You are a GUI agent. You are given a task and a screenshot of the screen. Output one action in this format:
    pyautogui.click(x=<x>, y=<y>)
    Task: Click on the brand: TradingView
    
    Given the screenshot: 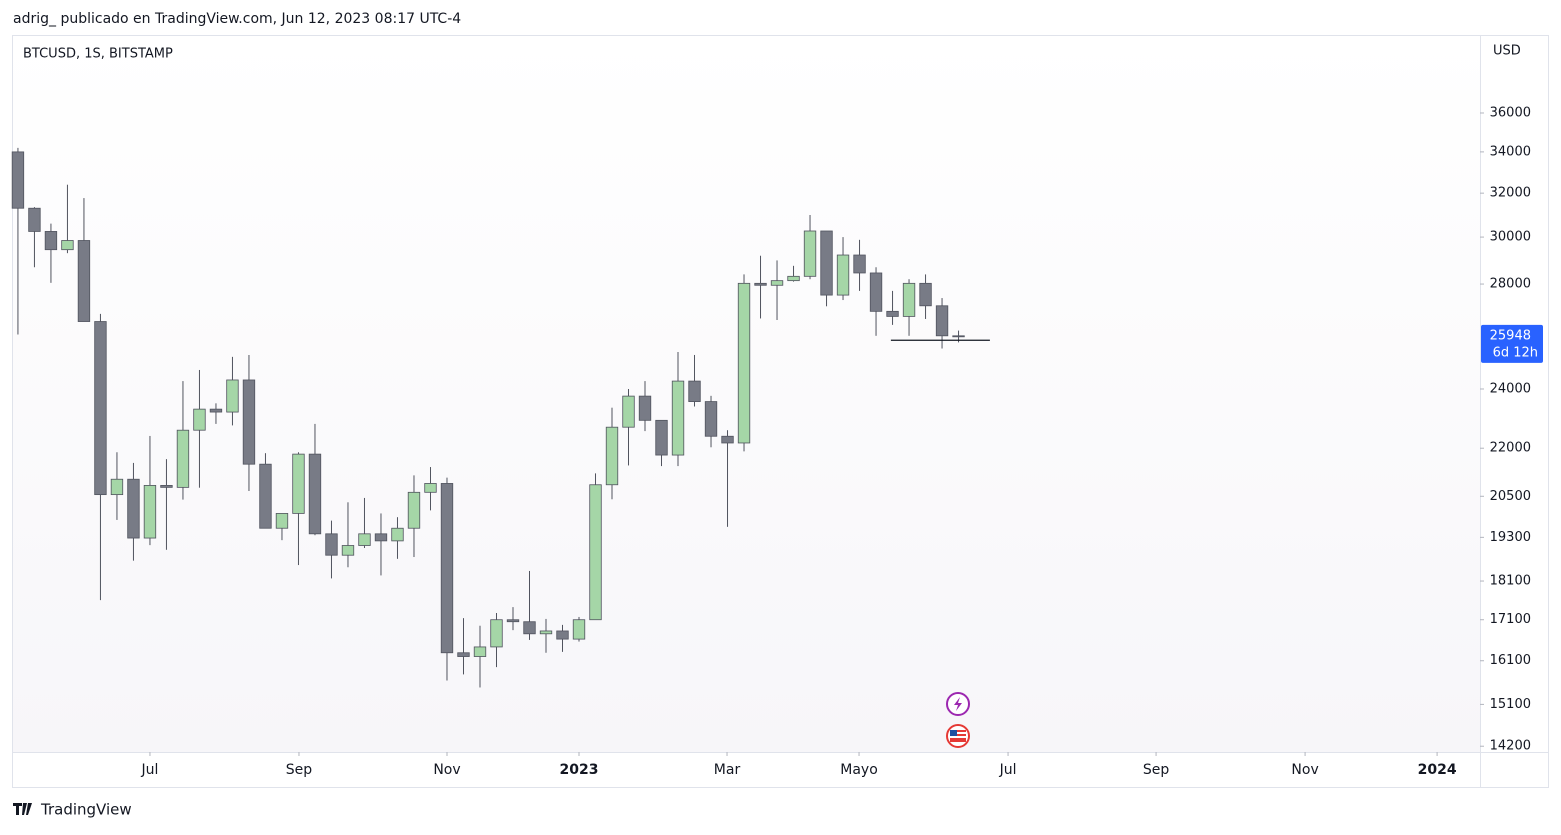 What is the action you would take?
    pyautogui.click(x=86, y=810)
    